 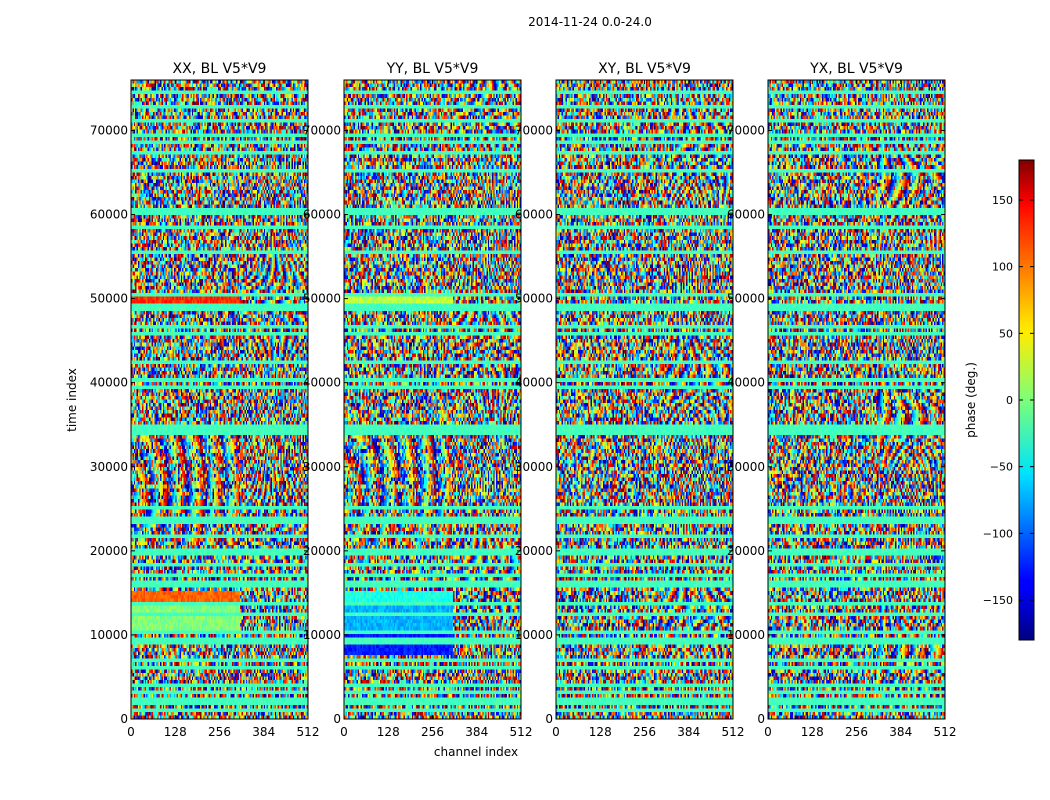 I want to click on panel-title: YY, BL V5*V9, so click(x=432, y=69).